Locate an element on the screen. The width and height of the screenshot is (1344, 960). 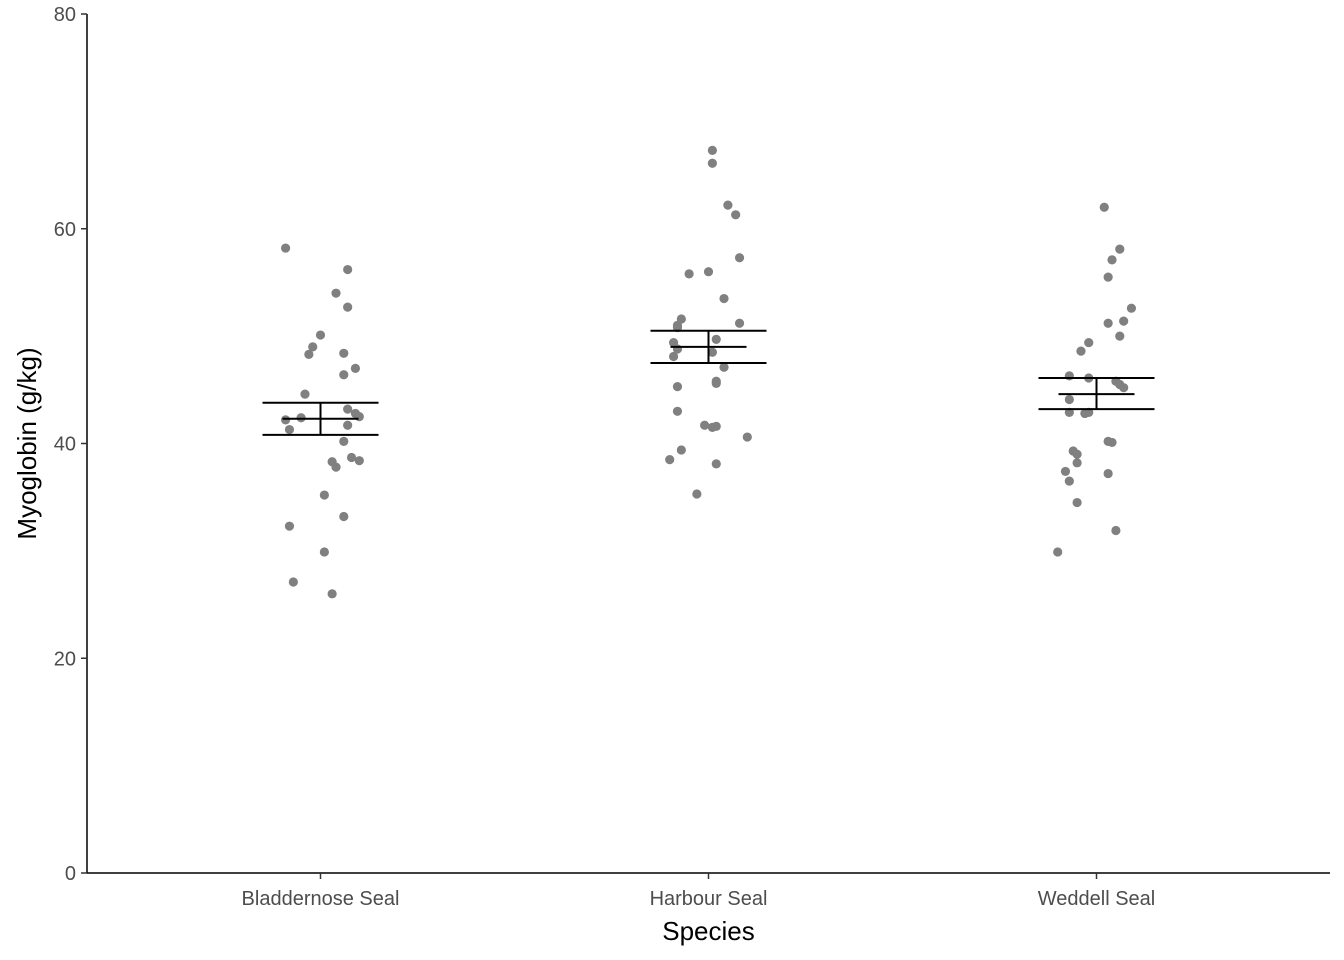
x-ticks: Bladdernose Seal Harbour Seal Weddell Seal is located at coordinates (698, 891).